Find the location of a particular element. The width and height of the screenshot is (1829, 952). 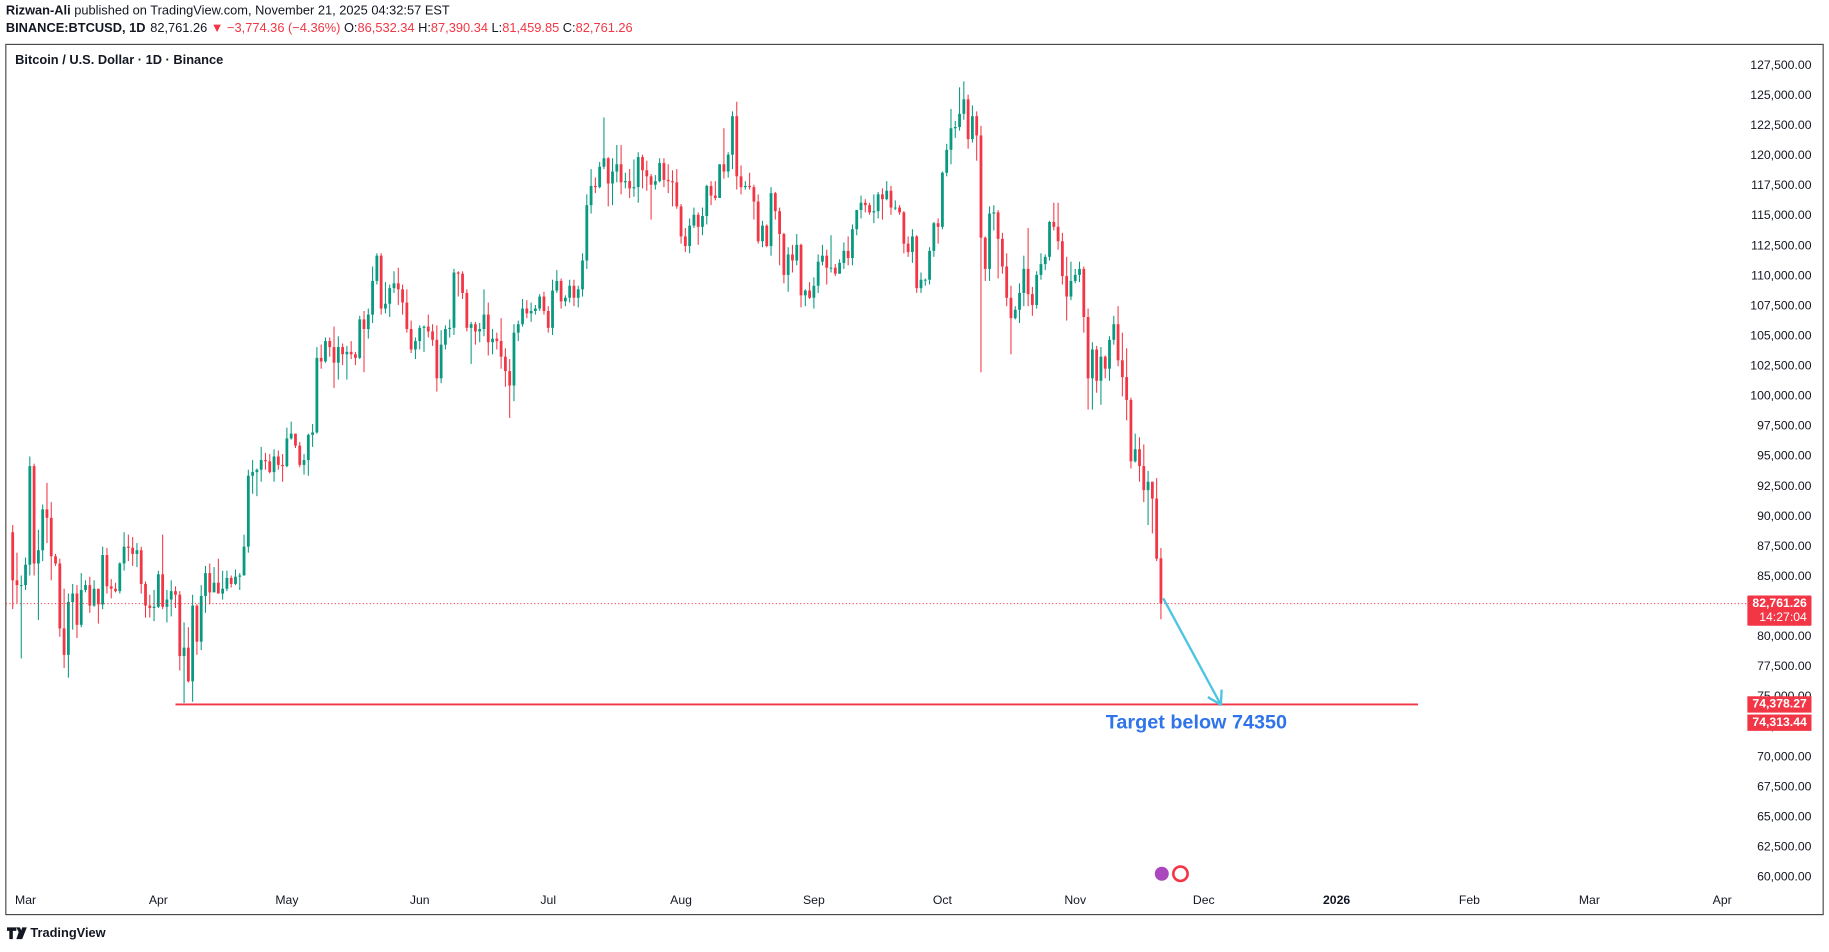

countdown-label: 14:27:04 is located at coordinates (1783, 617).